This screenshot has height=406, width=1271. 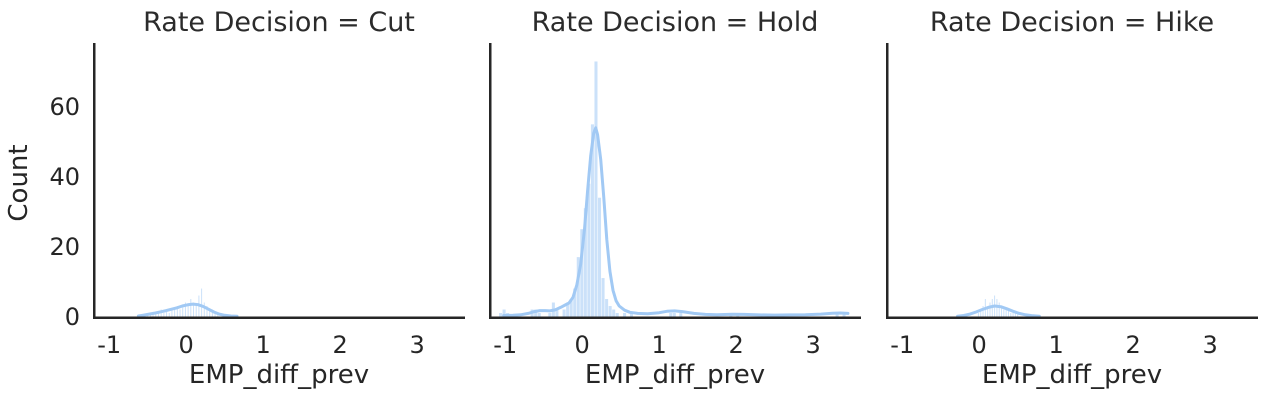 I want to click on y-tick-label: 0, so click(x=72, y=316).